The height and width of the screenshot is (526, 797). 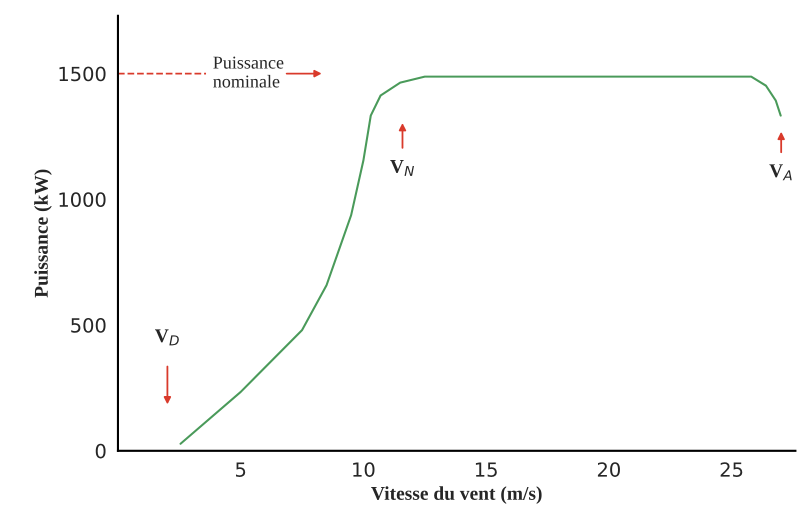 What do you see at coordinates (780, 172) in the screenshot?
I see `annotation: V$_{A}$` at bounding box center [780, 172].